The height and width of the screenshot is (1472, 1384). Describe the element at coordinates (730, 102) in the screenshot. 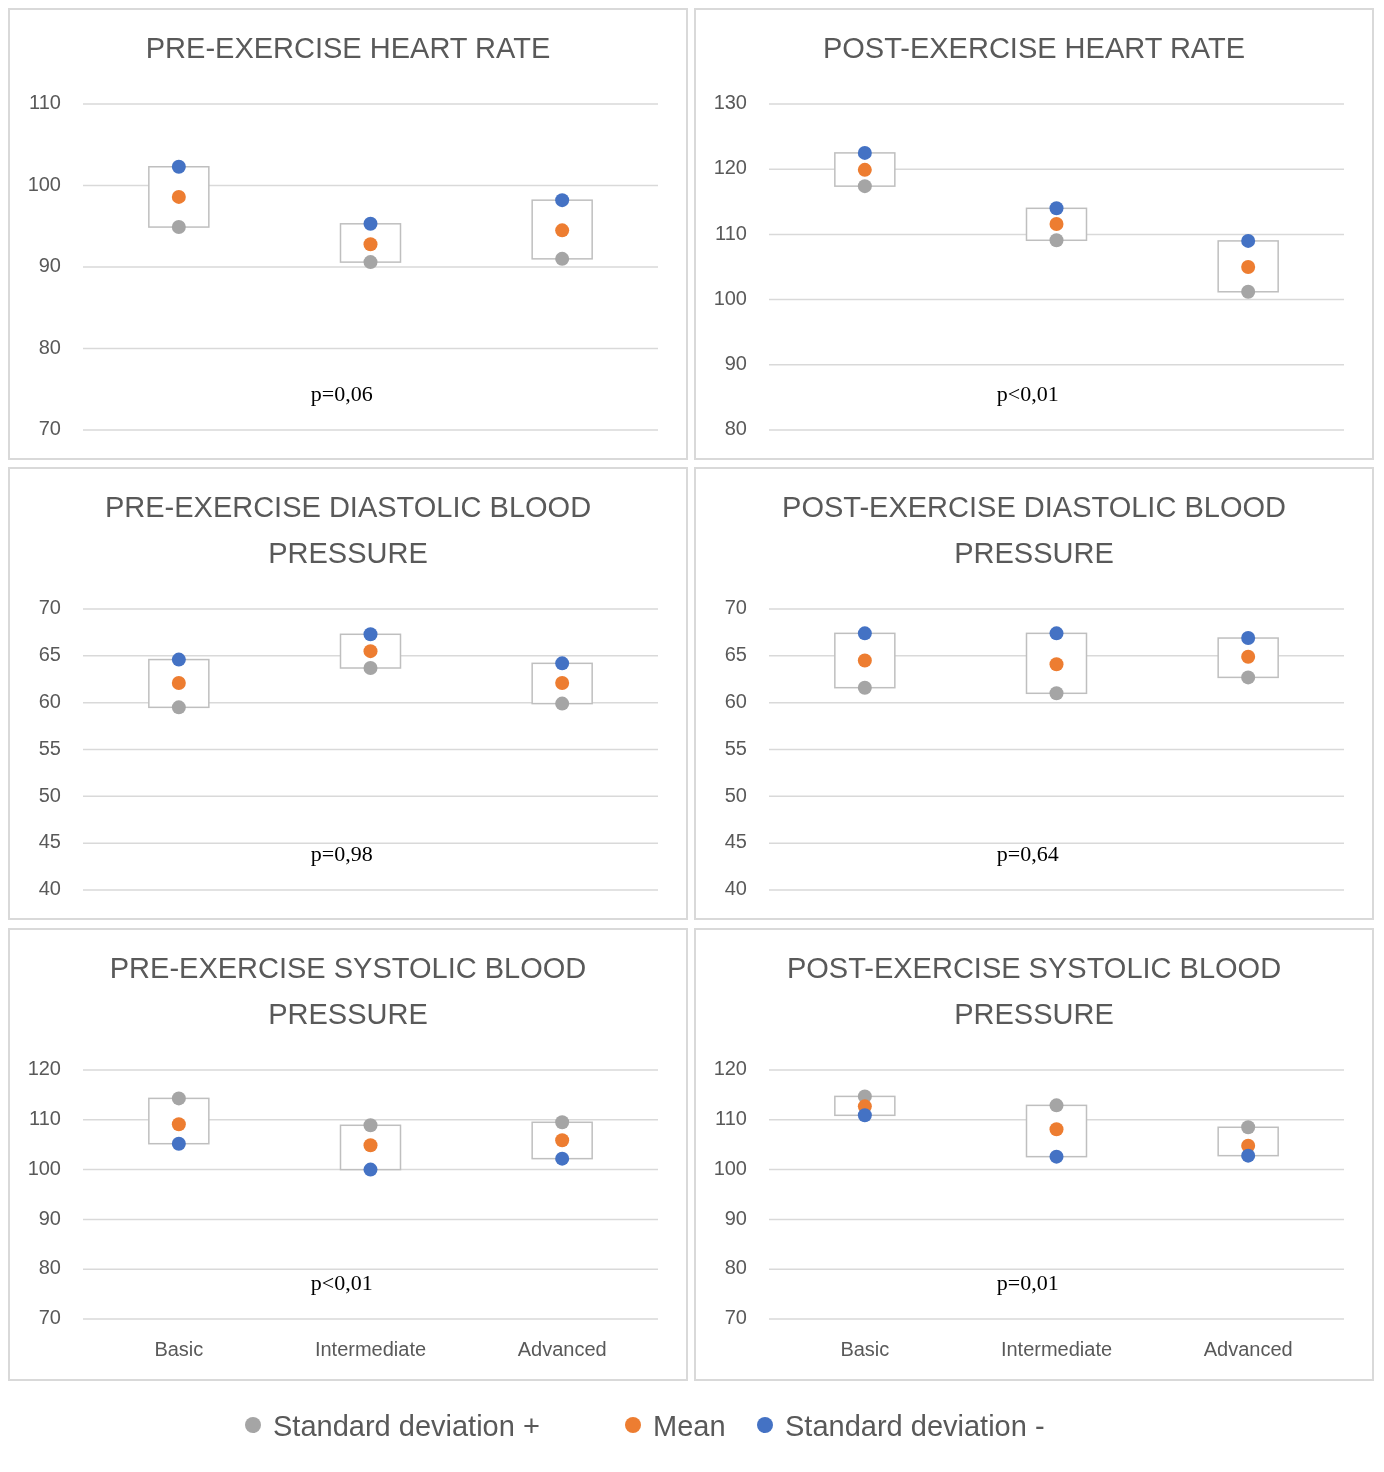

I see `y-tick-label: 130` at that location.